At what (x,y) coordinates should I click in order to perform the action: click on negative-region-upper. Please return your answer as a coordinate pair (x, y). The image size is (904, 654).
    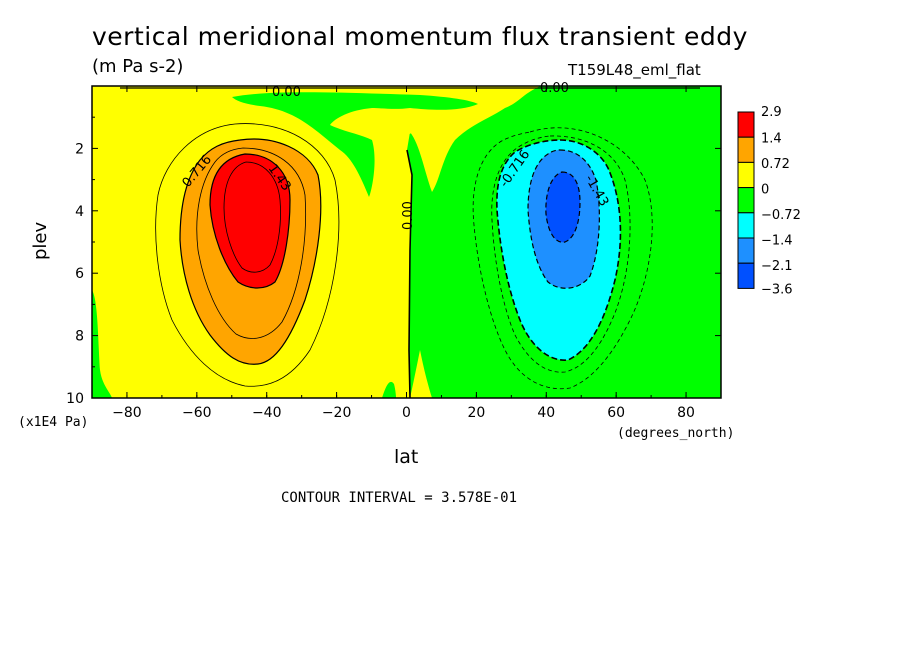
    Looking at the image, I should click on (355, 144).